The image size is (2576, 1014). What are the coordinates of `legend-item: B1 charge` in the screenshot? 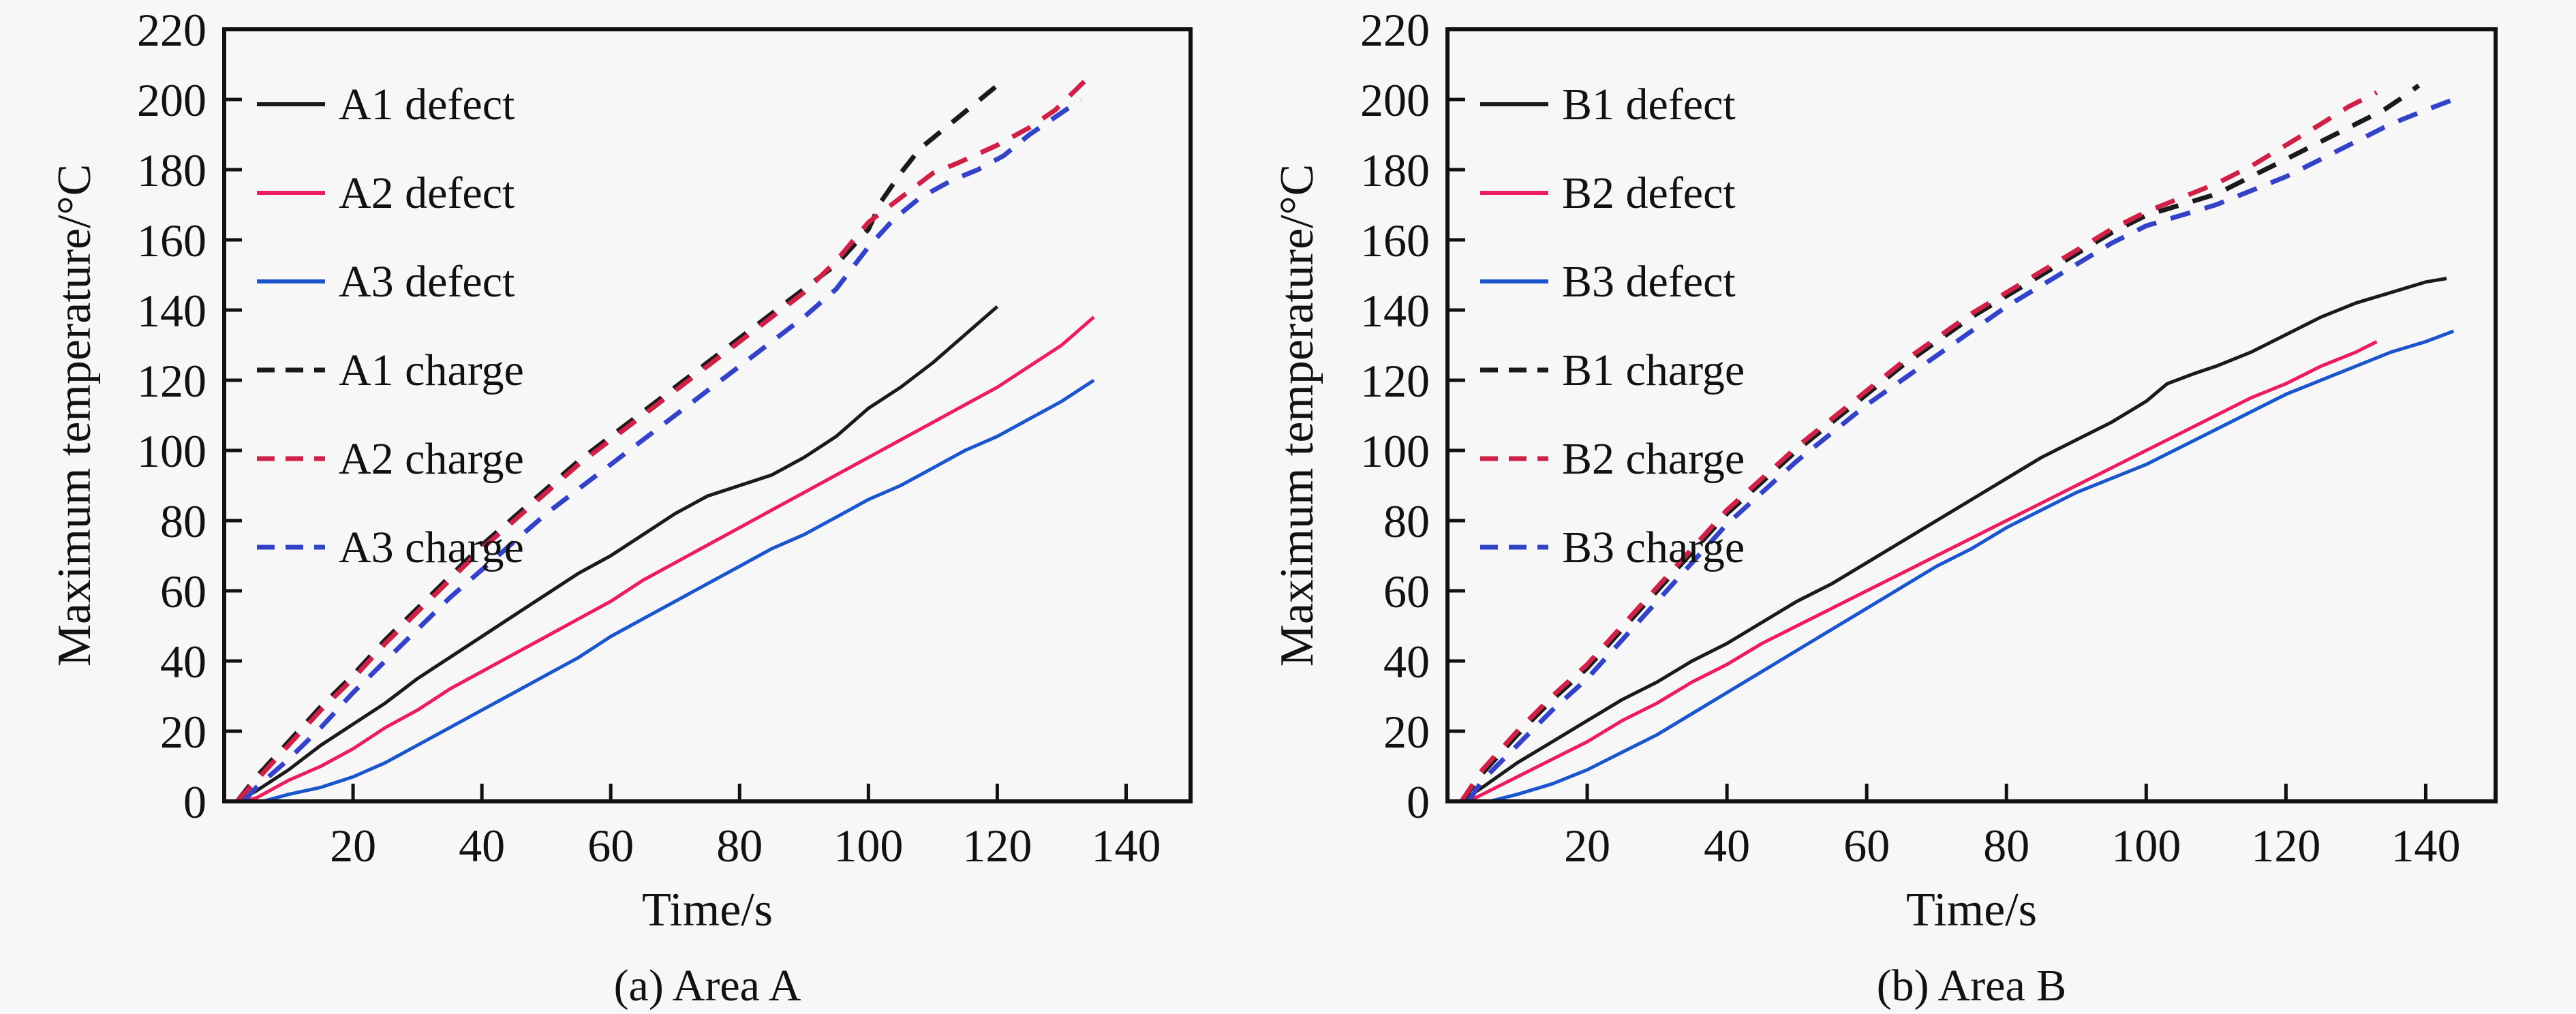 It's located at (1612, 370).